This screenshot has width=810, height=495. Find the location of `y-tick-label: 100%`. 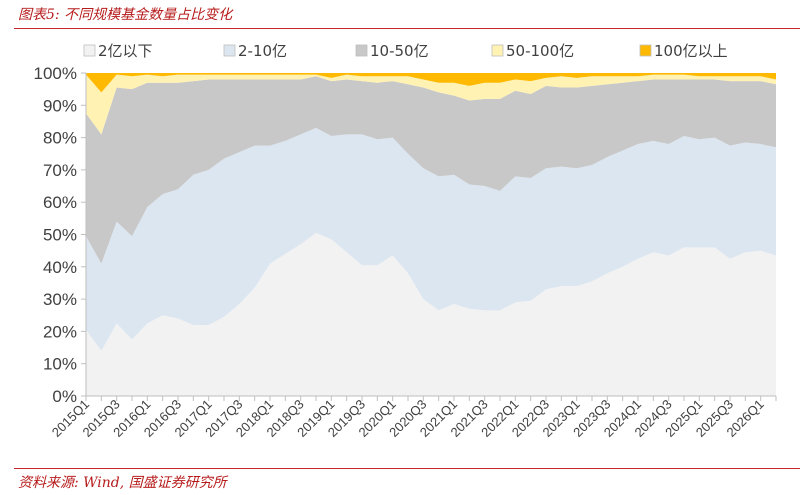

y-tick-label: 100% is located at coordinates (55, 73).